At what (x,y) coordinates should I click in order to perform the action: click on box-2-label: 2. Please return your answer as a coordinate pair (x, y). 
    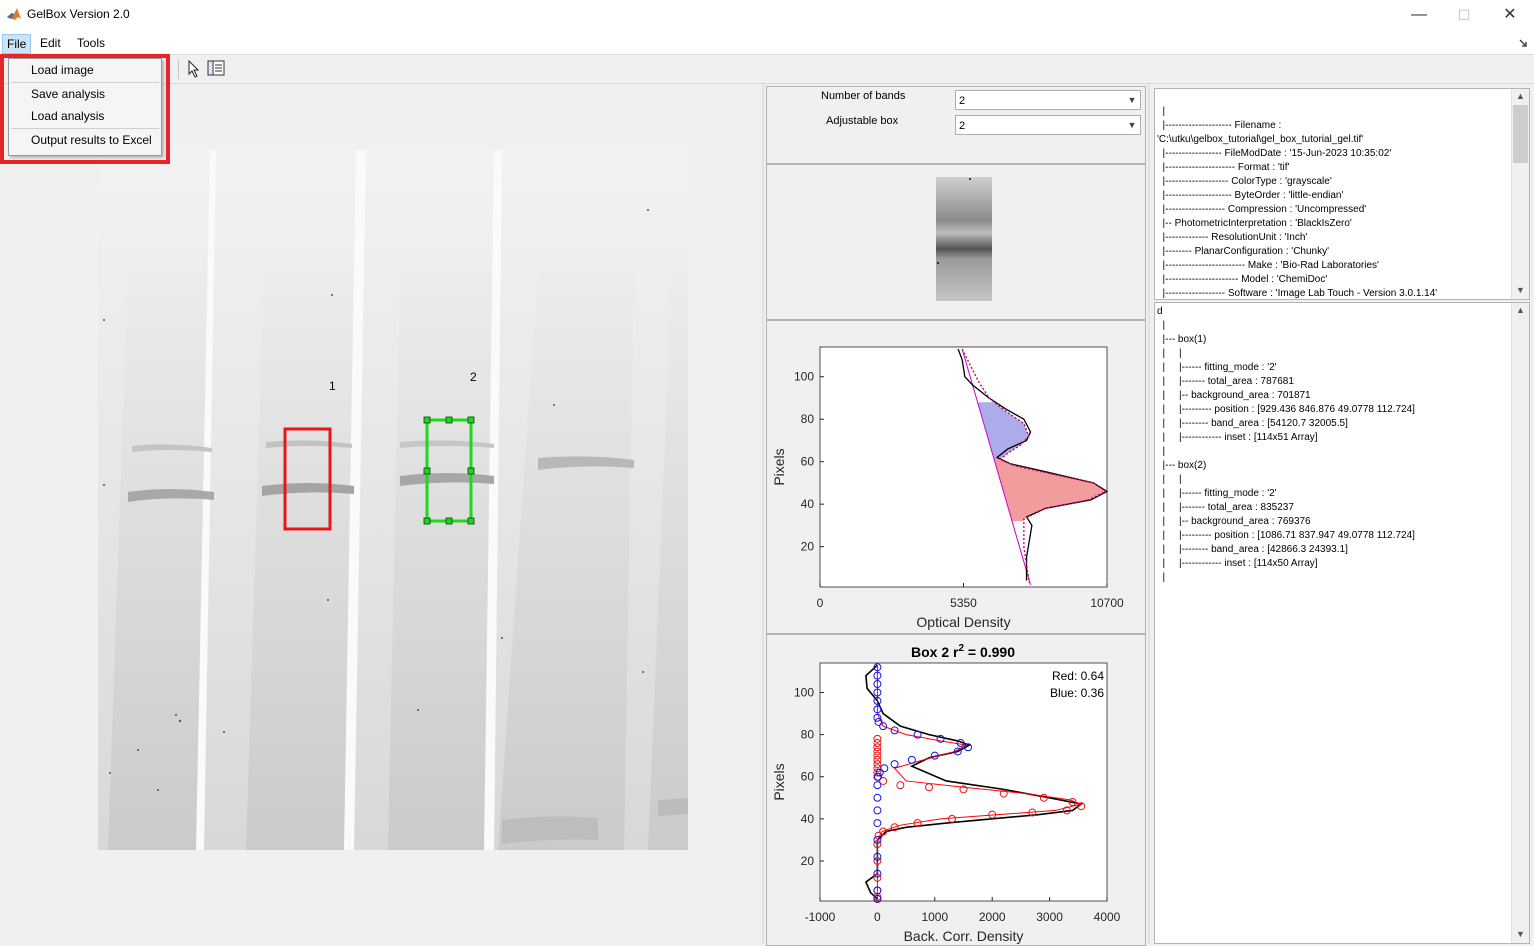
    Looking at the image, I should click on (473, 377).